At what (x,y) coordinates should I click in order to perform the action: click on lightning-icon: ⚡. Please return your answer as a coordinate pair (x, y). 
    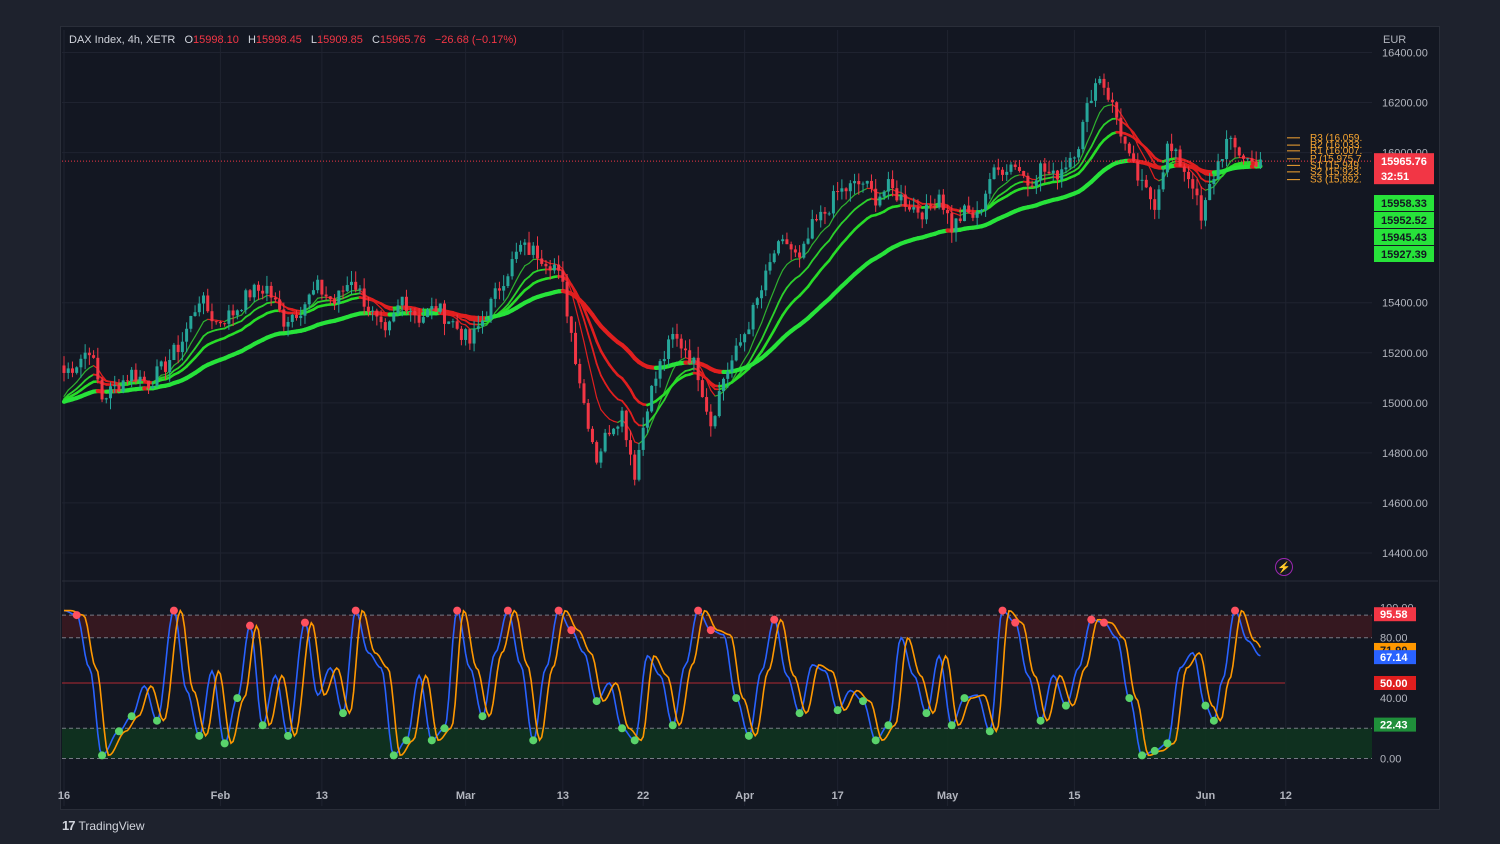
    Looking at the image, I should click on (1284, 567).